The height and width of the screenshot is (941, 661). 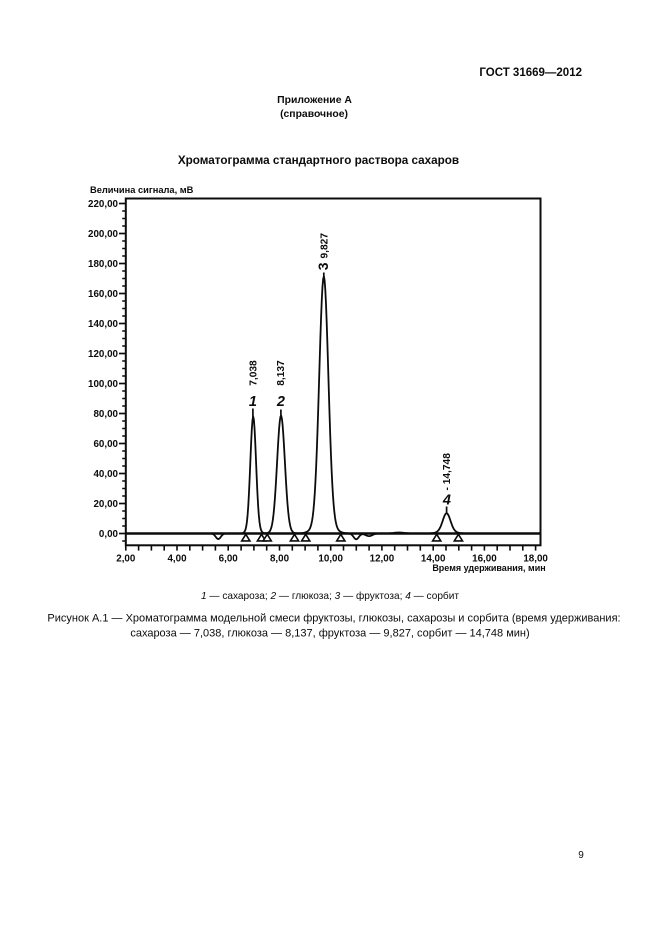 I want to click on svg-text: 80,00, so click(x=105, y=414).